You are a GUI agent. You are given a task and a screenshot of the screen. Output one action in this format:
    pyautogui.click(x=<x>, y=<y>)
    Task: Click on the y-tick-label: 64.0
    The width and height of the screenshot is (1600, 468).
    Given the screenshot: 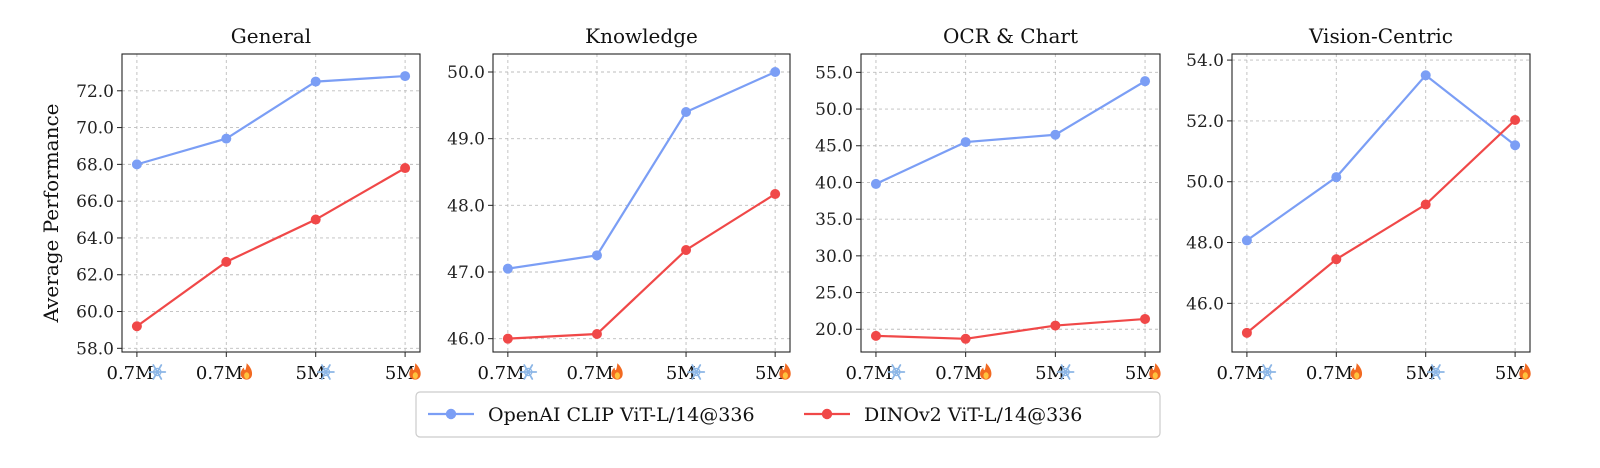 What is the action you would take?
    pyautogui.click(x=95, y=239)
    